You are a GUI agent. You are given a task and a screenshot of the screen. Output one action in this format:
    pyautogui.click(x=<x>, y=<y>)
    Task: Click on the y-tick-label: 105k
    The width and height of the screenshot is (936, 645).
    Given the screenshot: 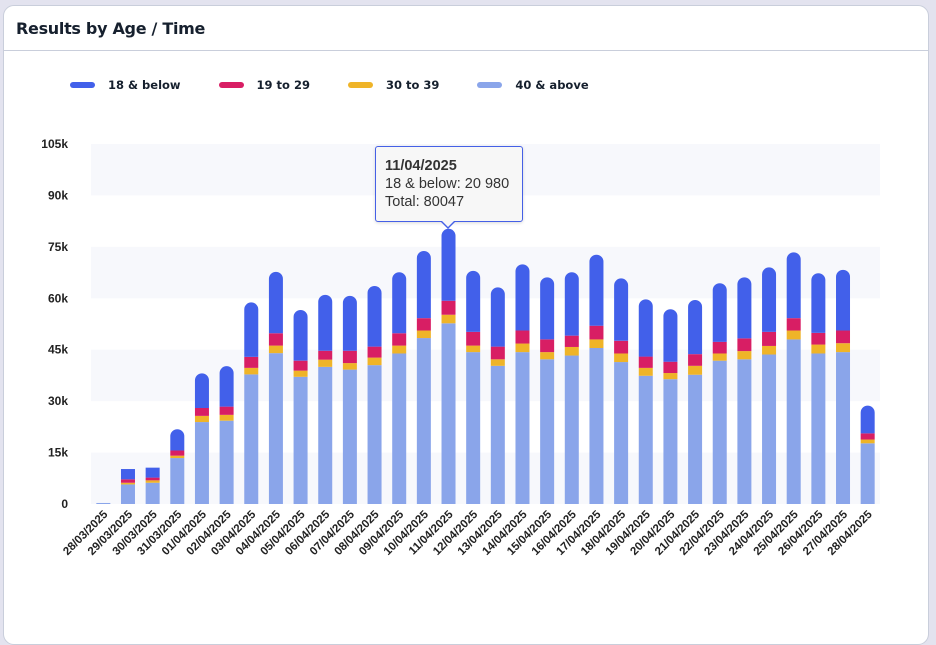 What is the action you would take?
    pyautogui.click(x=54, y=144)
    